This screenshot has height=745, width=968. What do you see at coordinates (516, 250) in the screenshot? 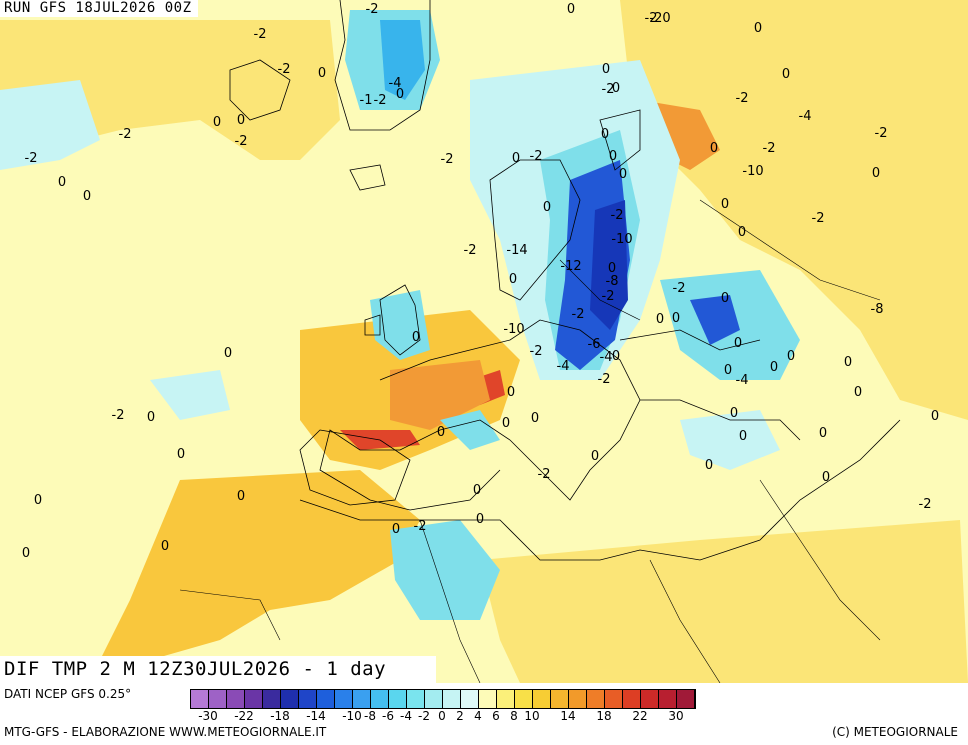
I see `contour-label: -14` at bounding box center [516, 250].